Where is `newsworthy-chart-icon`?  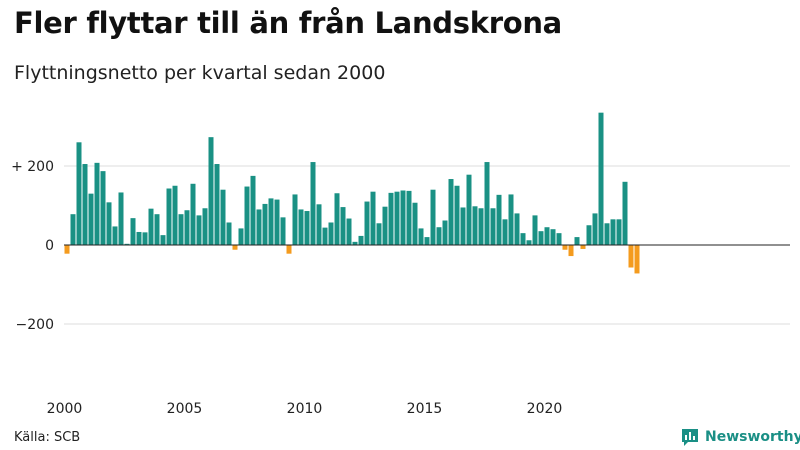 newsworthy-chart-icon is located at coordinates (690, 437).